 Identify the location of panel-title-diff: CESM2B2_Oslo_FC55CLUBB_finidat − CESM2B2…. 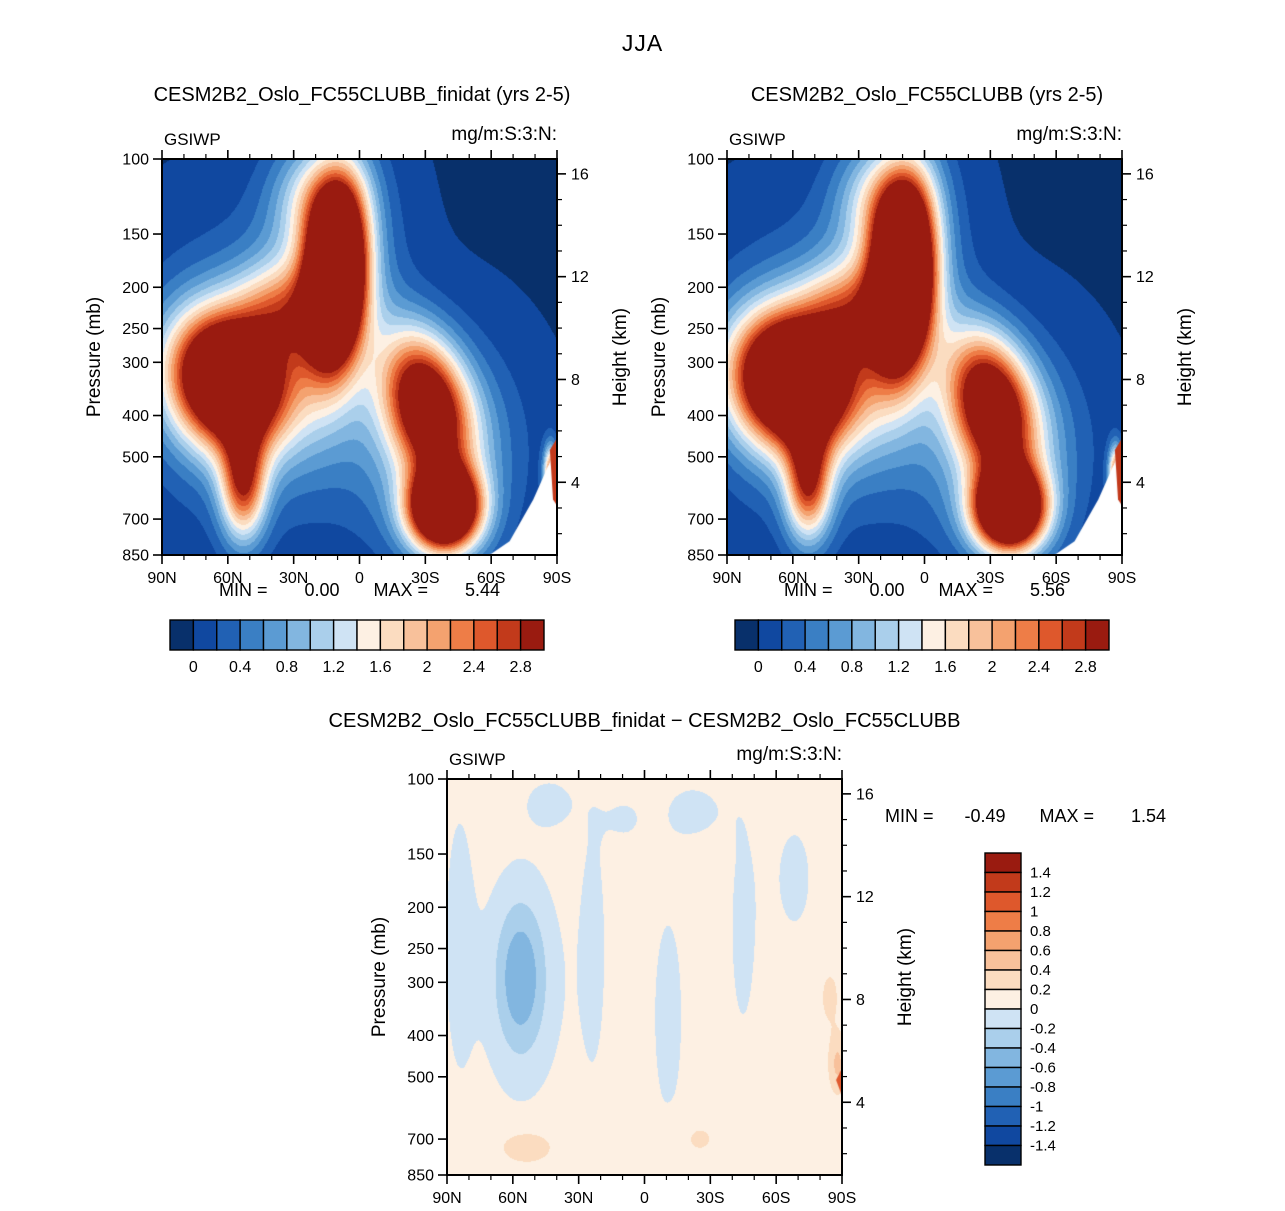
(644, 721).